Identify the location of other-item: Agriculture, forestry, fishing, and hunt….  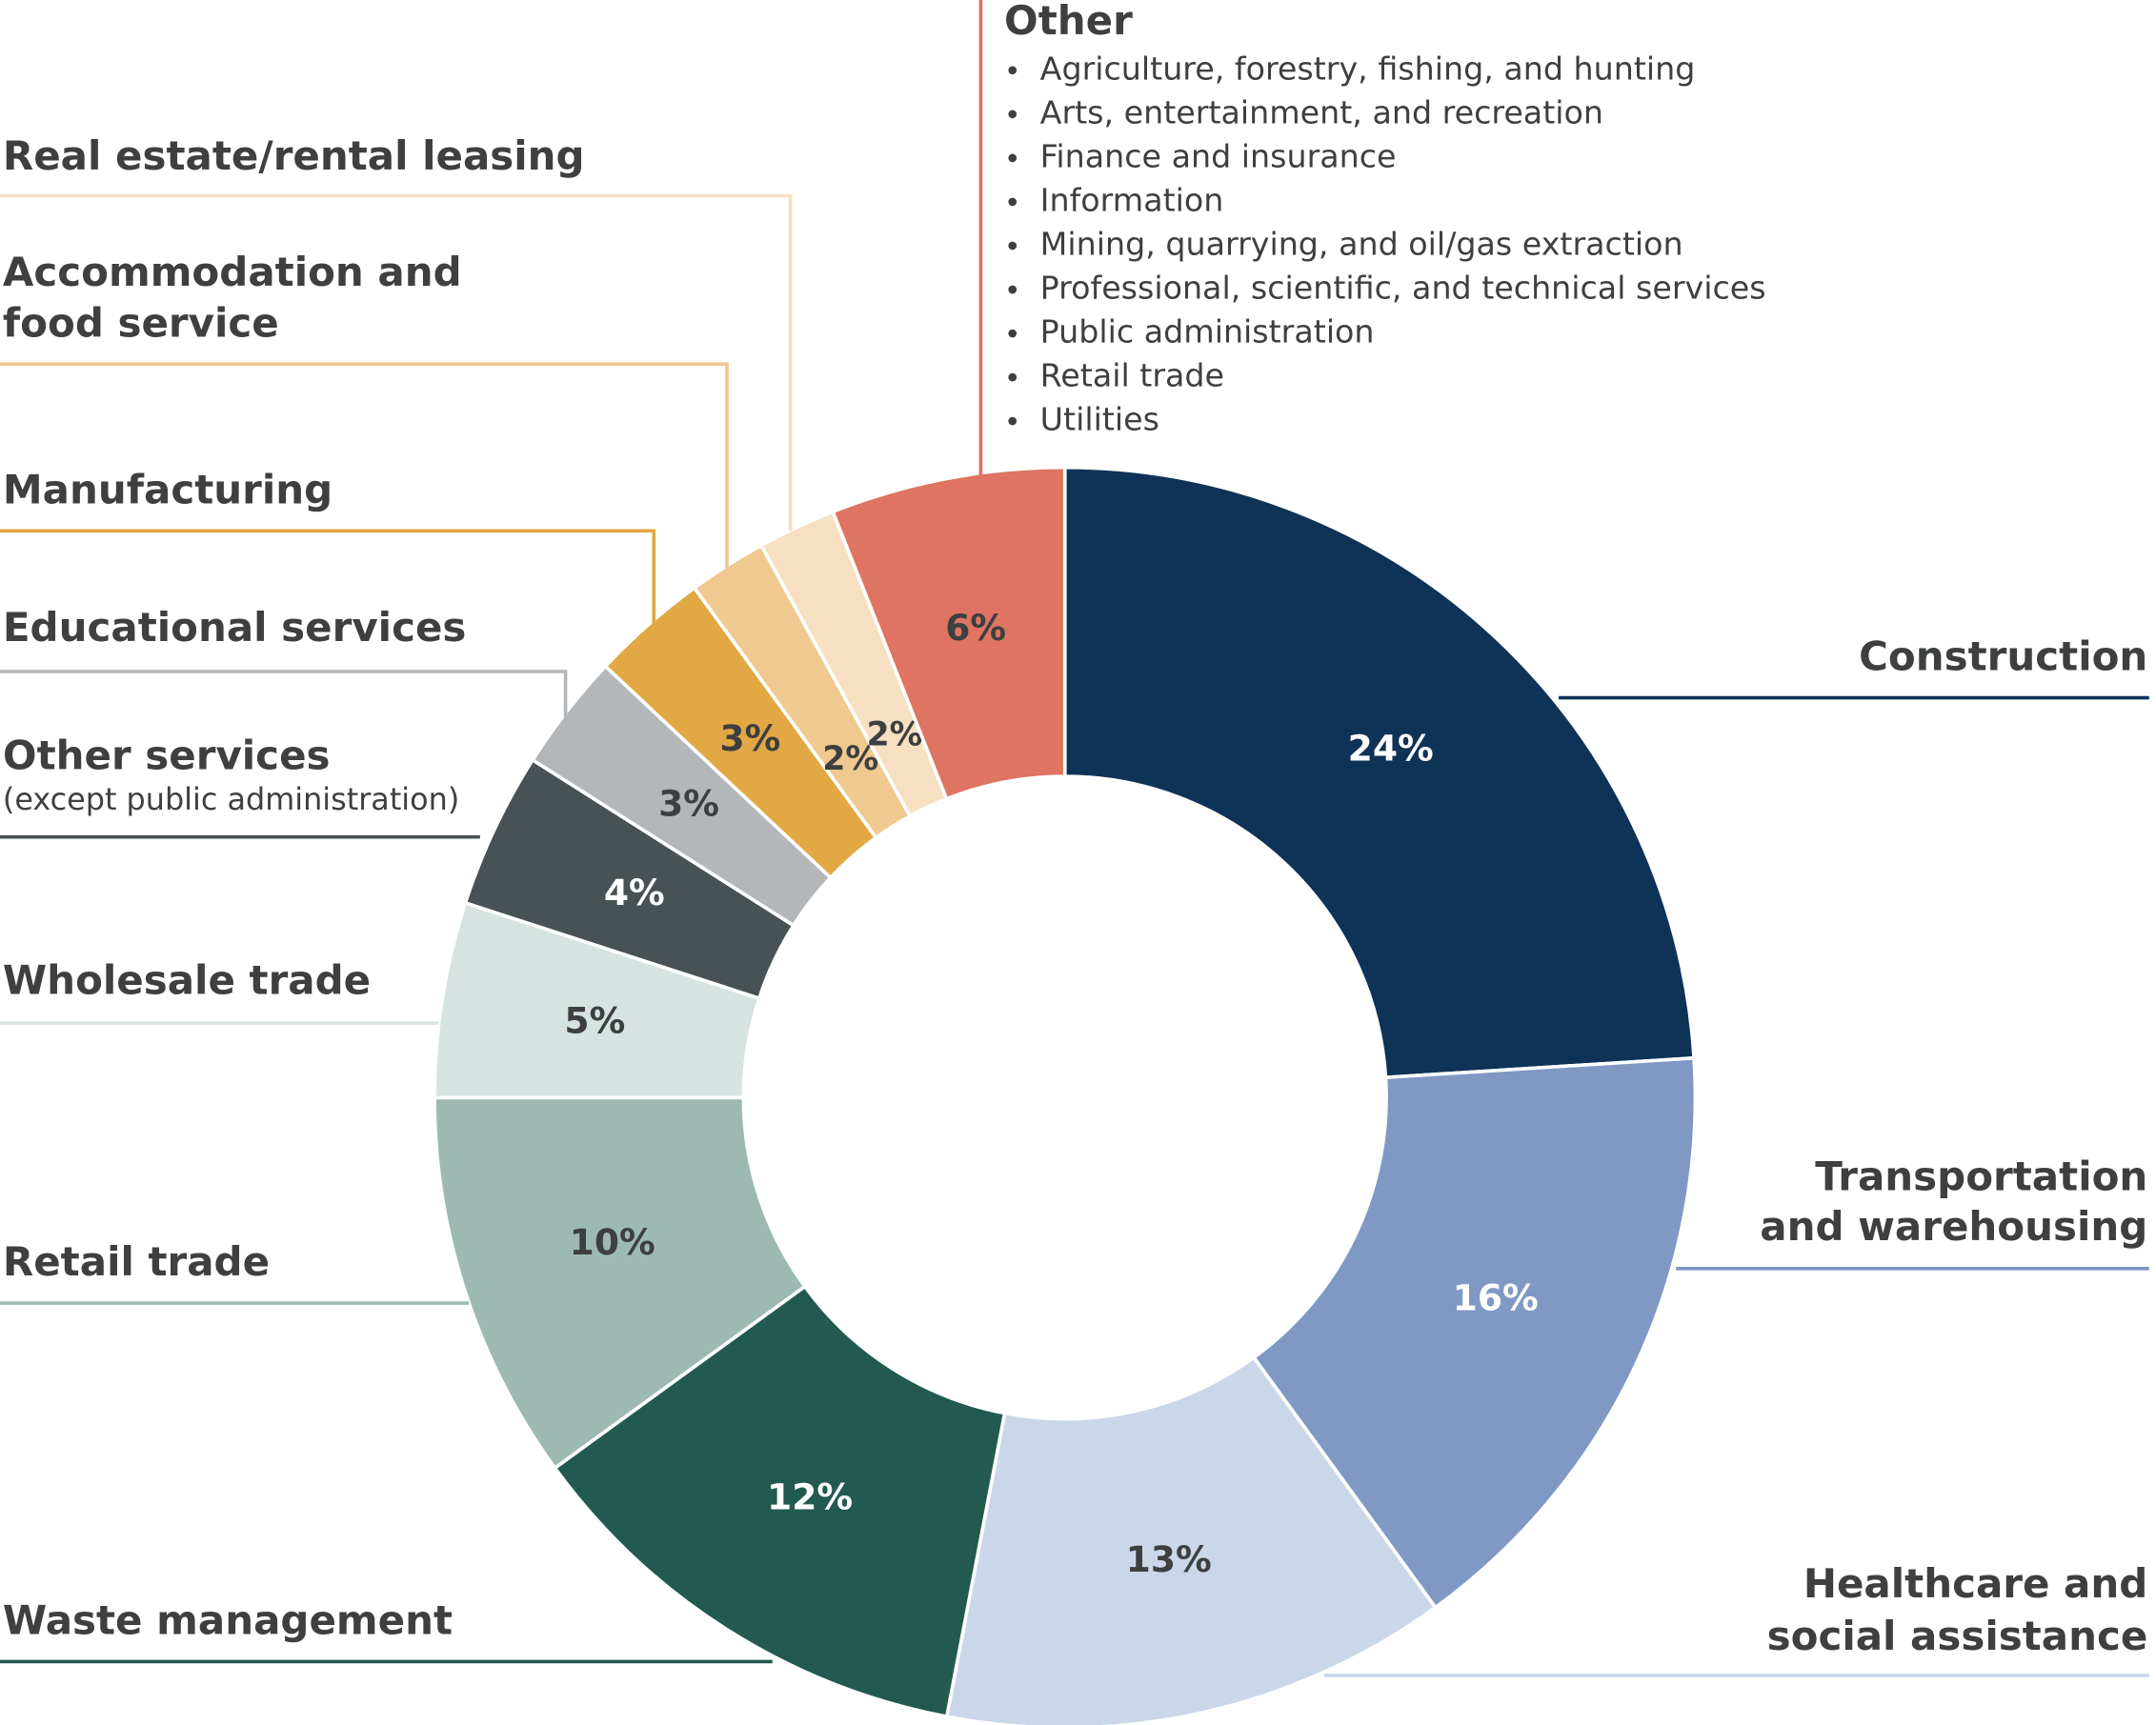
(1368, 68).